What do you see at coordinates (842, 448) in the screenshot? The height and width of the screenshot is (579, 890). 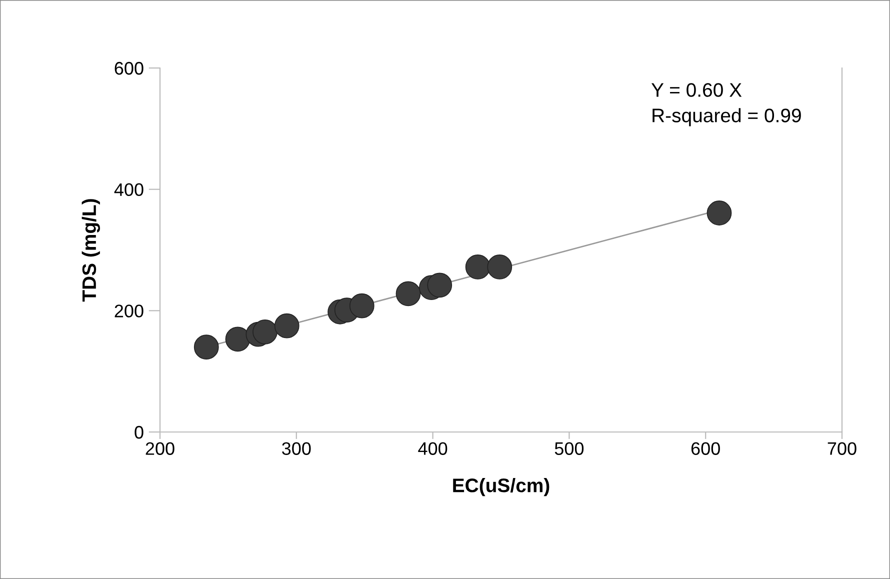 I see `x-tick-label: 700` at bounding box center [842, 448].